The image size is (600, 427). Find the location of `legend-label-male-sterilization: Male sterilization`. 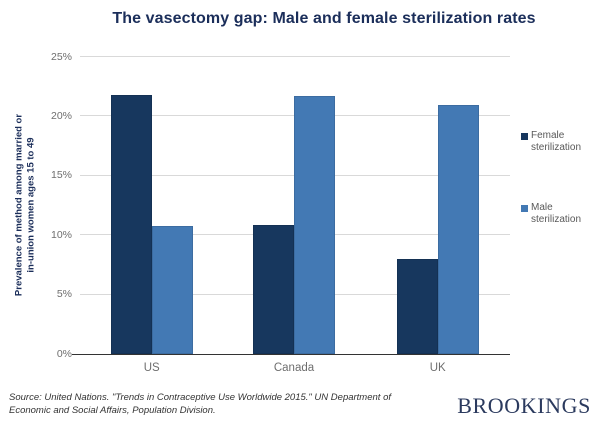

legend-label-male-sterilization: Male sterilization is located at coordinates (556, 213).